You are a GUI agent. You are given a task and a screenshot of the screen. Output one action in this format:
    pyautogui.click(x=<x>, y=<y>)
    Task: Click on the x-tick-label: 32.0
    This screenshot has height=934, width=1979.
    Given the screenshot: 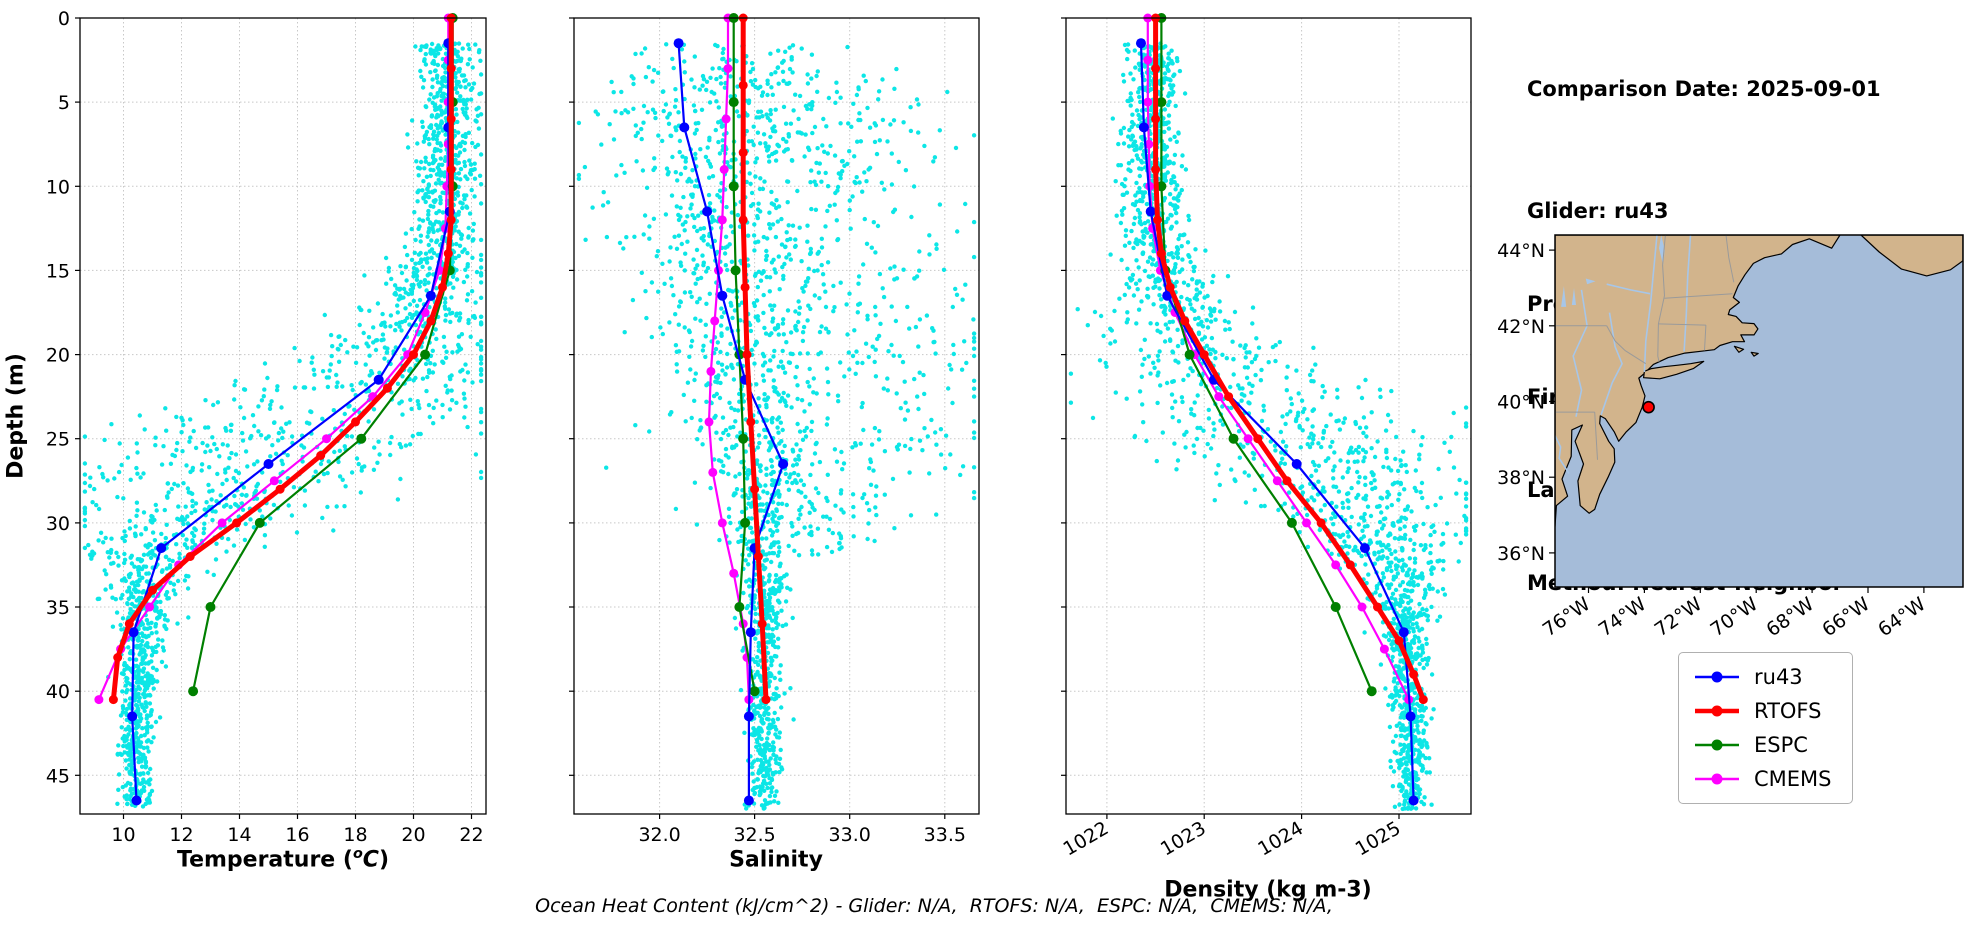 What is the action you would take?
    pyautogui.click(x=659, y=835)
    